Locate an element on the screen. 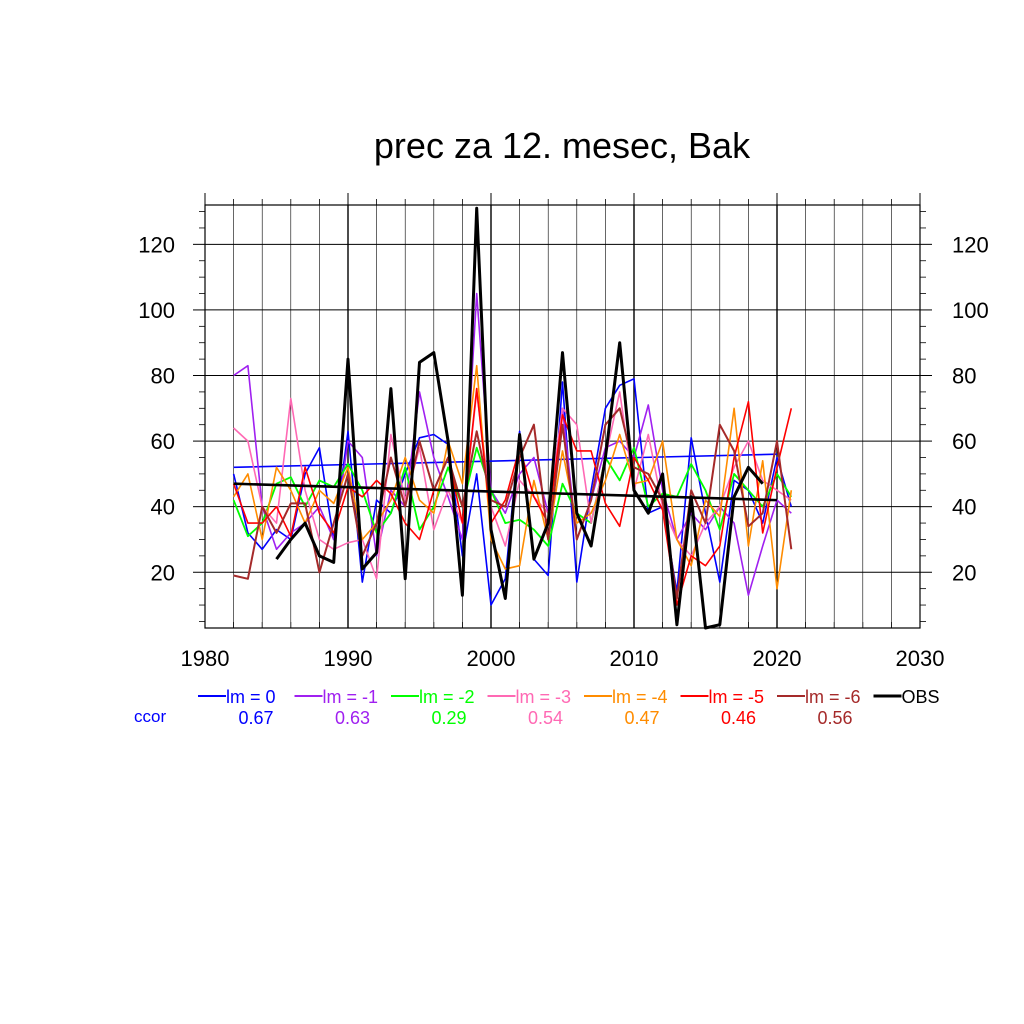  y-tick-label-right: 120 is located at coordinates (970, 244).